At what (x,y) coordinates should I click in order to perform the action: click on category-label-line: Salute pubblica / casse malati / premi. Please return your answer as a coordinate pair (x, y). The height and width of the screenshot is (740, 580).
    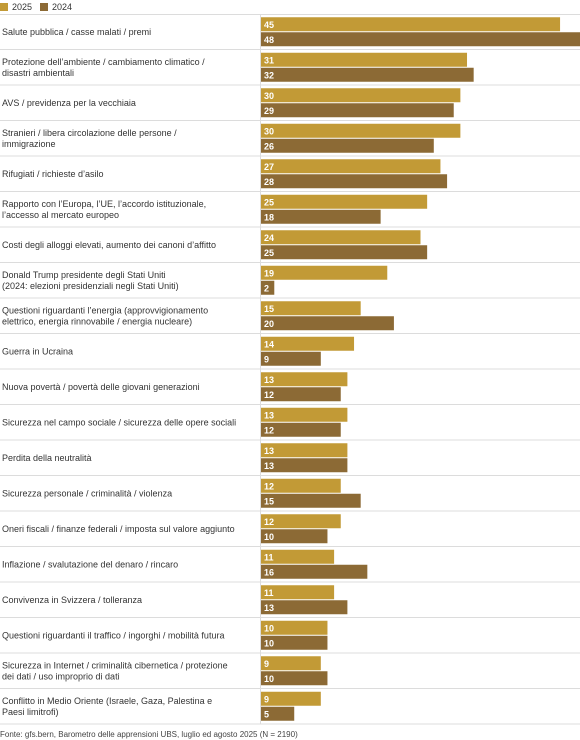
    Looking at the image, I should click on (76, 32).